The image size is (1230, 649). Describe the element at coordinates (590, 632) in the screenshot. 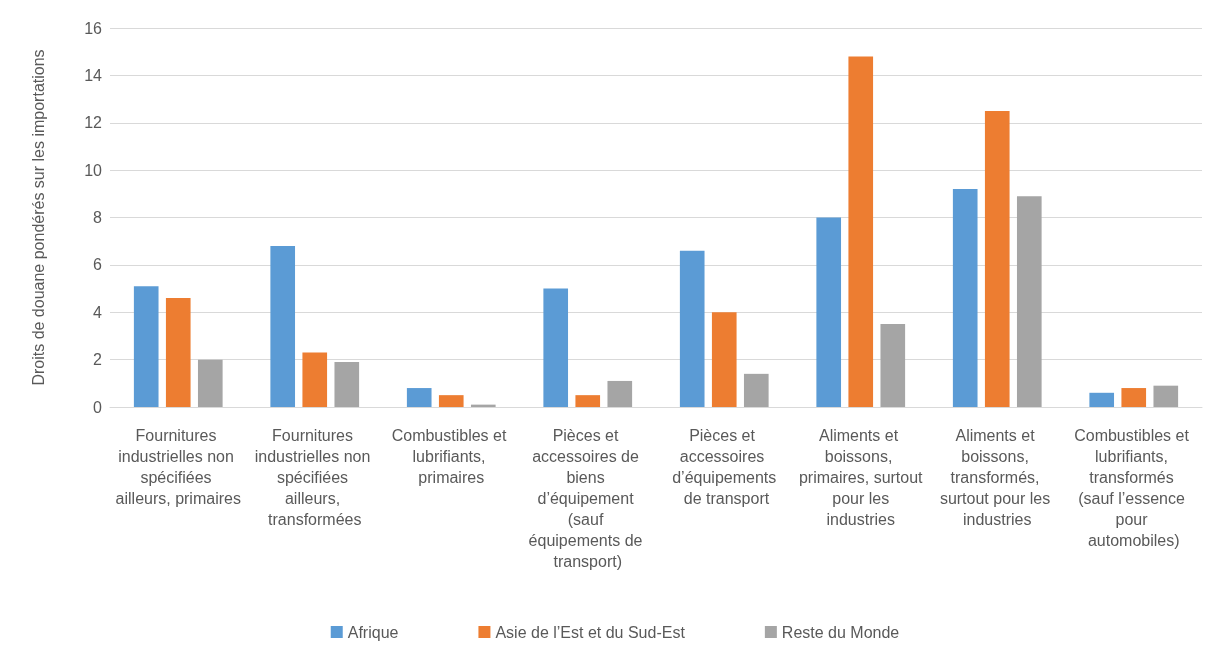

I see `legend-label: Asie de l’Est et du Sud-Est` at that location.